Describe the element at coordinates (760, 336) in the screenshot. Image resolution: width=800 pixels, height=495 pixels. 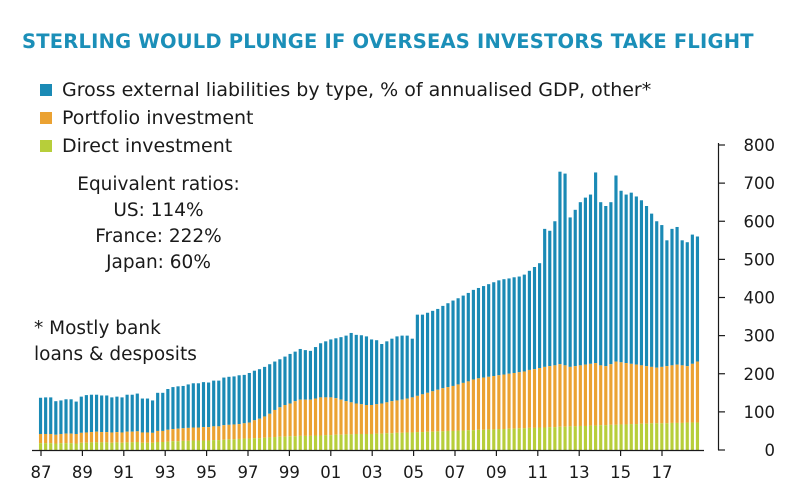
I see `y-tick-label-300: 300` at that location.